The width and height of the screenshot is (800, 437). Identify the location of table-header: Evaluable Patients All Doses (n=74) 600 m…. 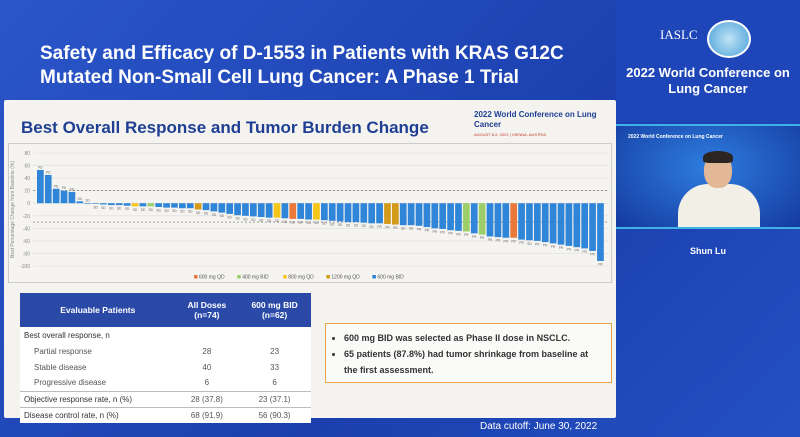
(165, 310).